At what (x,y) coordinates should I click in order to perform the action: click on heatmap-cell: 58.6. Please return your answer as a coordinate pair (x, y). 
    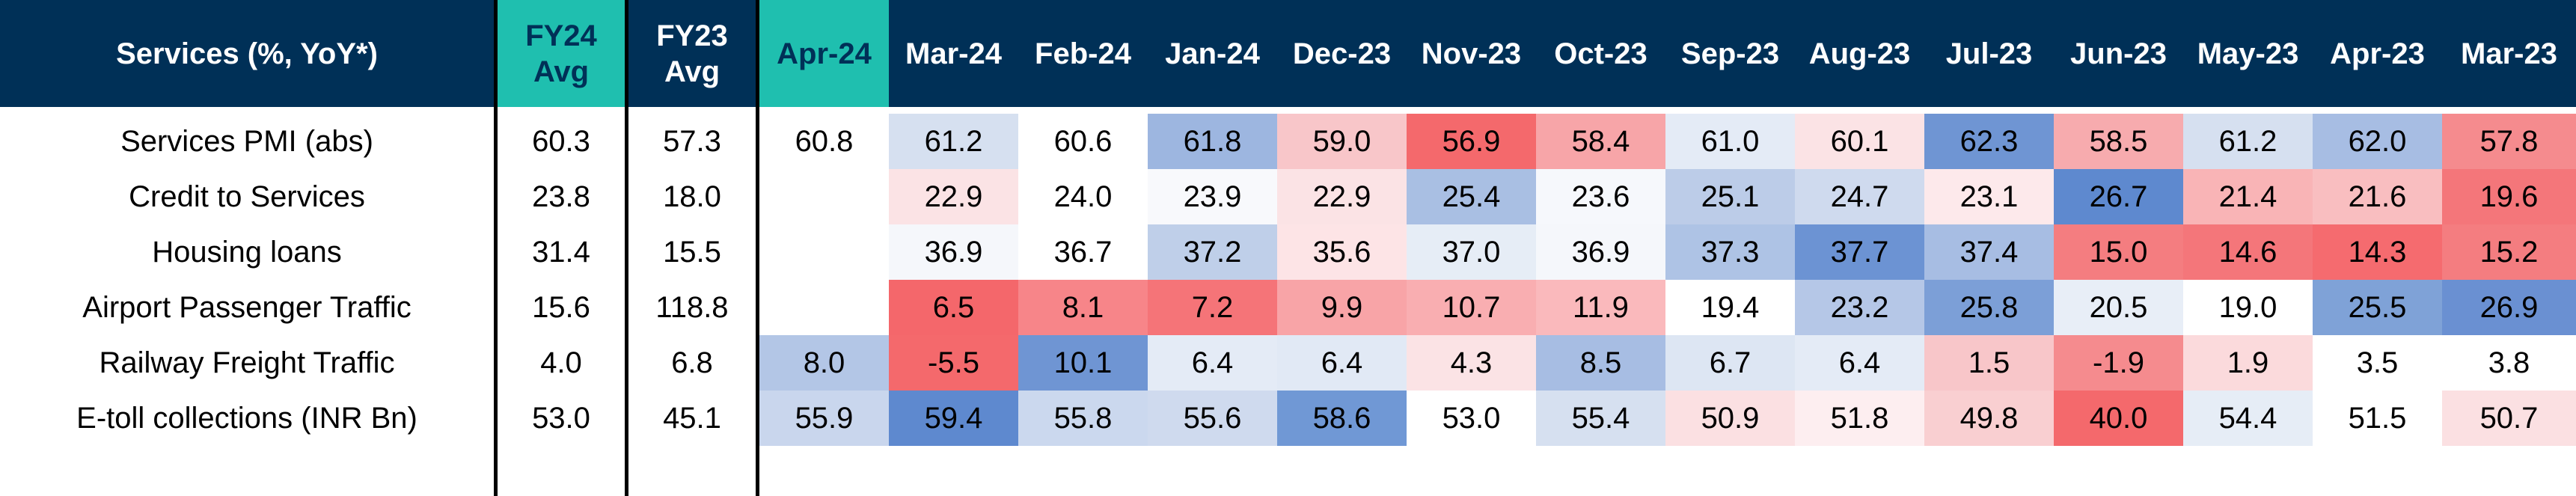
    Looking at the image, I should click on (1342, 418).